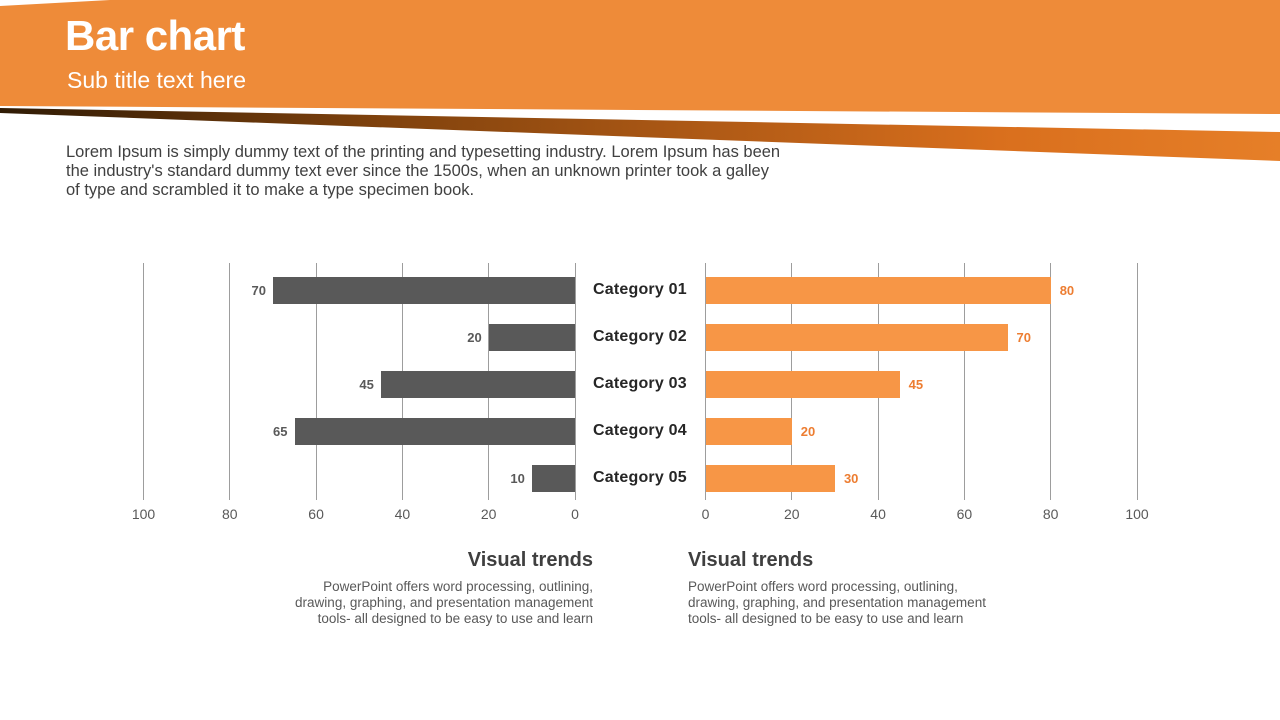 Image resolution: width=1280 pixels, height=720 pixels. What do you see at coordinates (640, 430) in the screenshot?
I see `category-label: Category 04` at bounding box center [640, 430].